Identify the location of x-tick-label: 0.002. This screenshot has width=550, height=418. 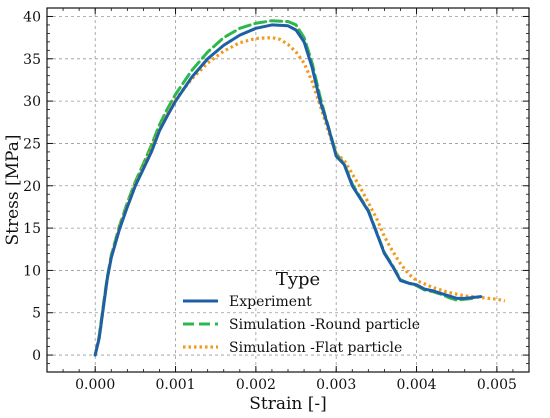
(256, 385).